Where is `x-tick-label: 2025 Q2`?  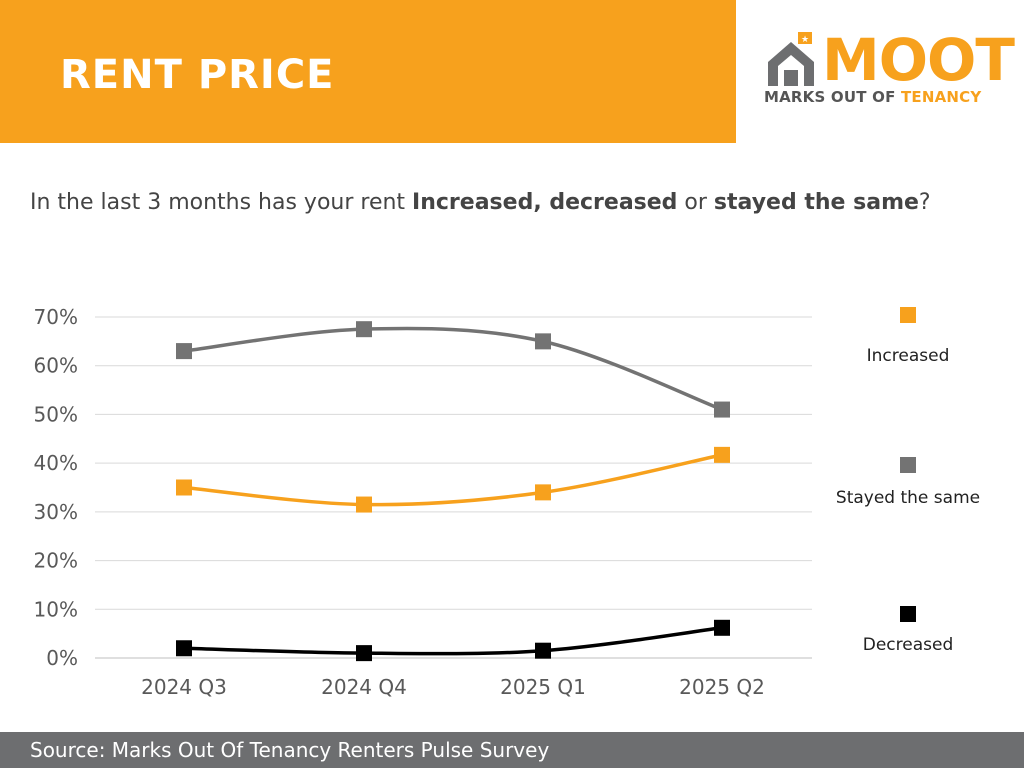 x-tick-label: 2025 Q2 is located at coordinates (722, 687).